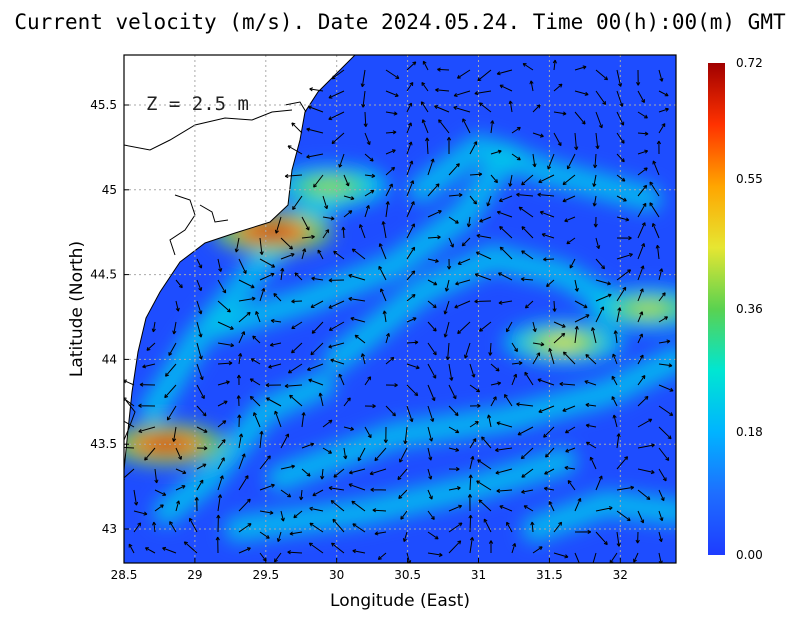  What do you see at coordinates (336, 575) in the screenshot?
I see `x-tick-label: 30` at bounding box center [336, 575].